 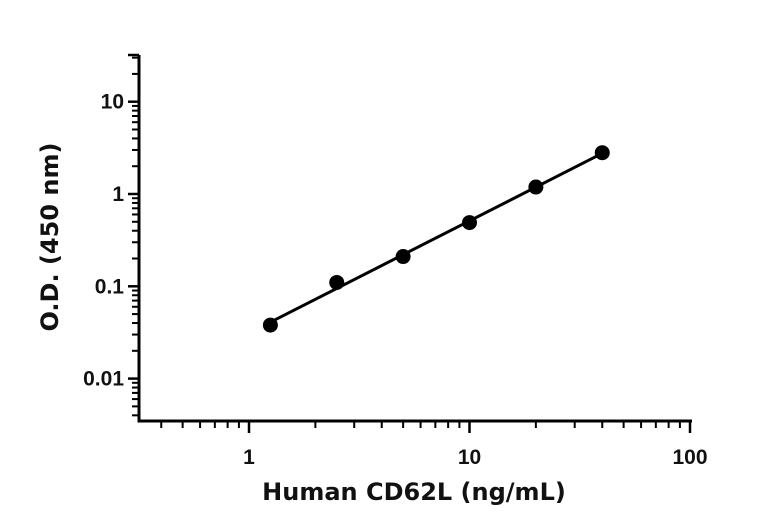 What do you see at coordinates (103, 379) in the screenshot?
I see `y-tick-label: 0.01` at bounding box center [103, 379].